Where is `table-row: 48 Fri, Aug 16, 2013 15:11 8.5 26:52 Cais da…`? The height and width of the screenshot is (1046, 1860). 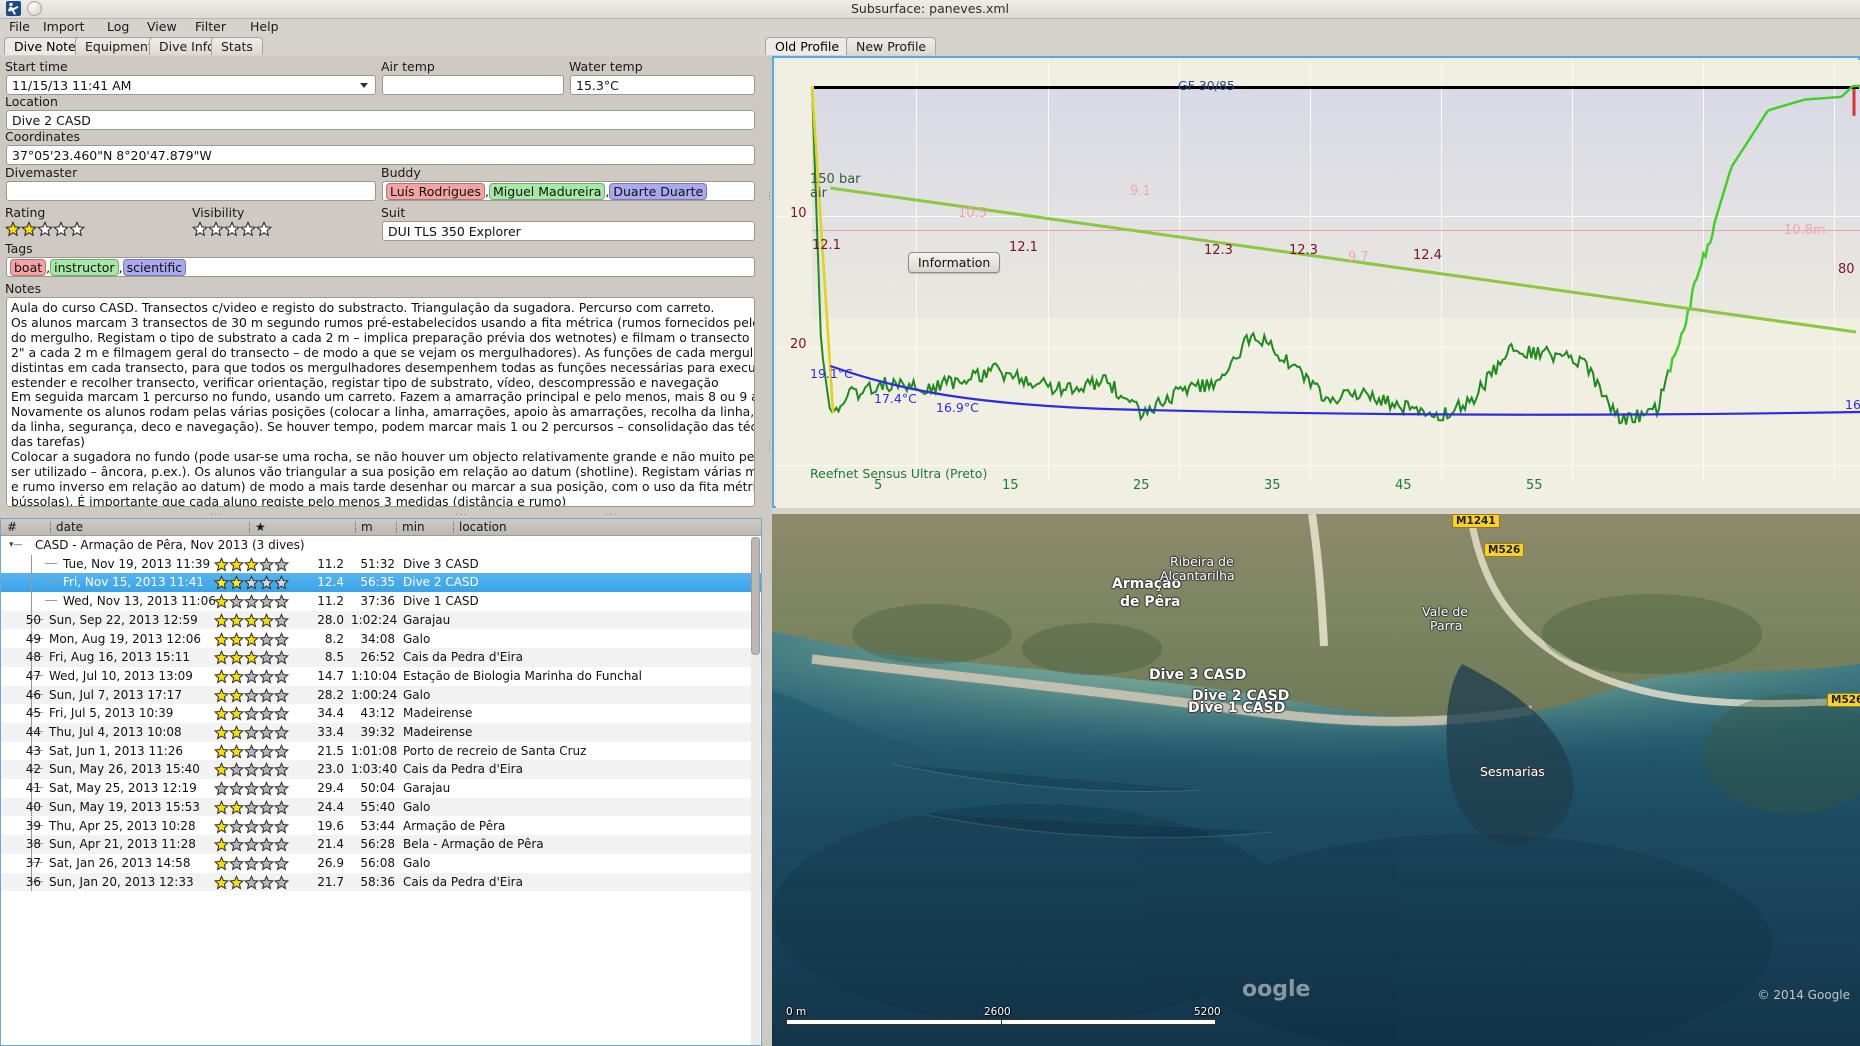 table-row: 48 Fri, Aug 16, 2013 15:11 8.5 26:52 Cais da… is located at coordinates (381, 657).